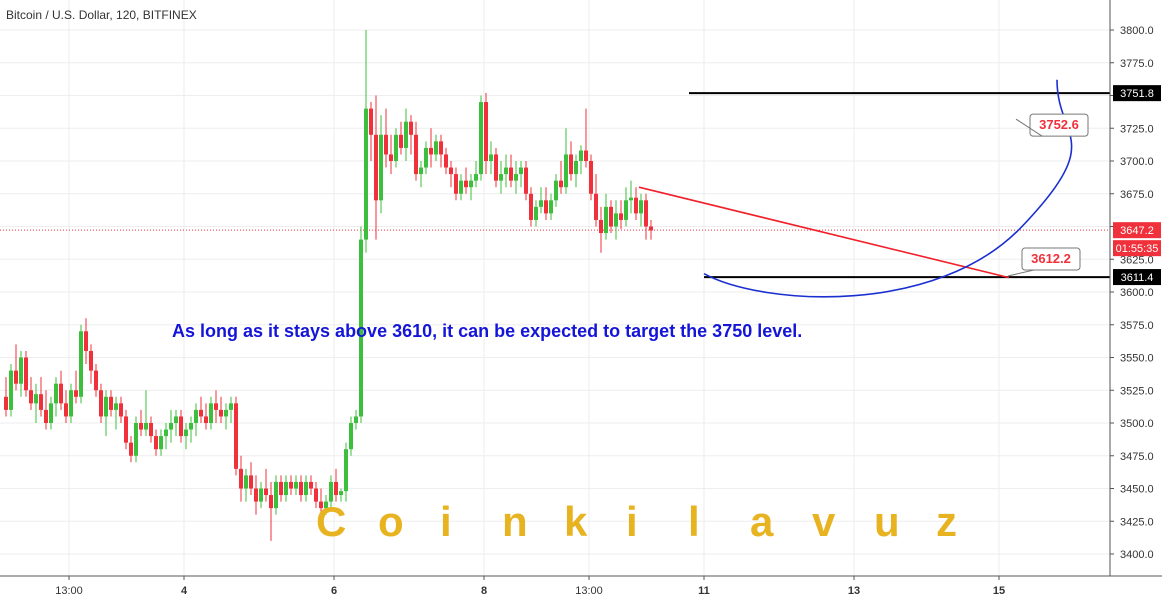  What do you see at coordinates (1137, 195) in the screenshot?
I see `y-tick-label: 3675.0` at bounding box center [1137, 195].